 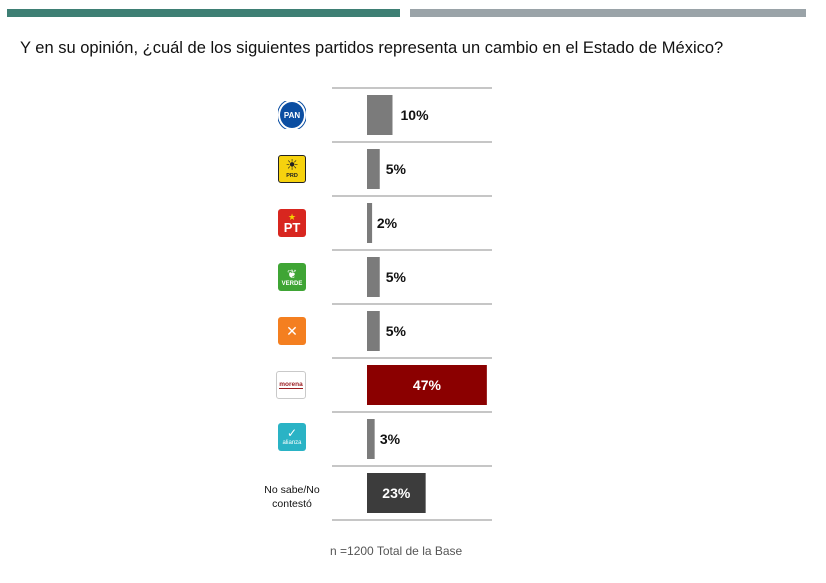 I want to click on prd-logo-text: PRD, so click(x=292, y=176).